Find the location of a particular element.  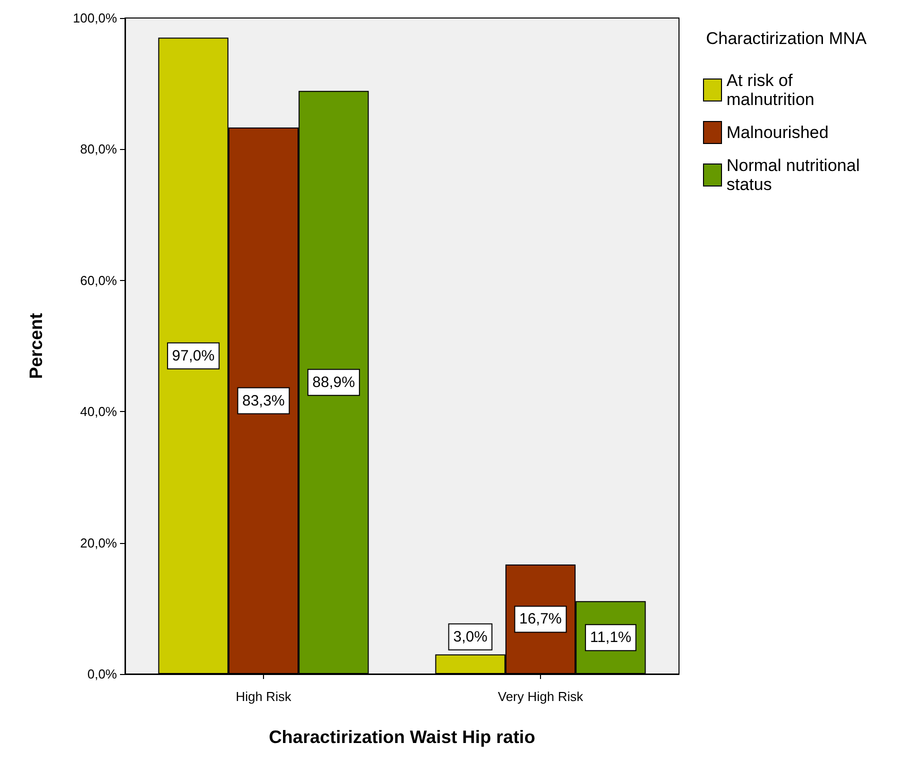

y-tick-label: 0,0% is located at coordinates (102, 674).